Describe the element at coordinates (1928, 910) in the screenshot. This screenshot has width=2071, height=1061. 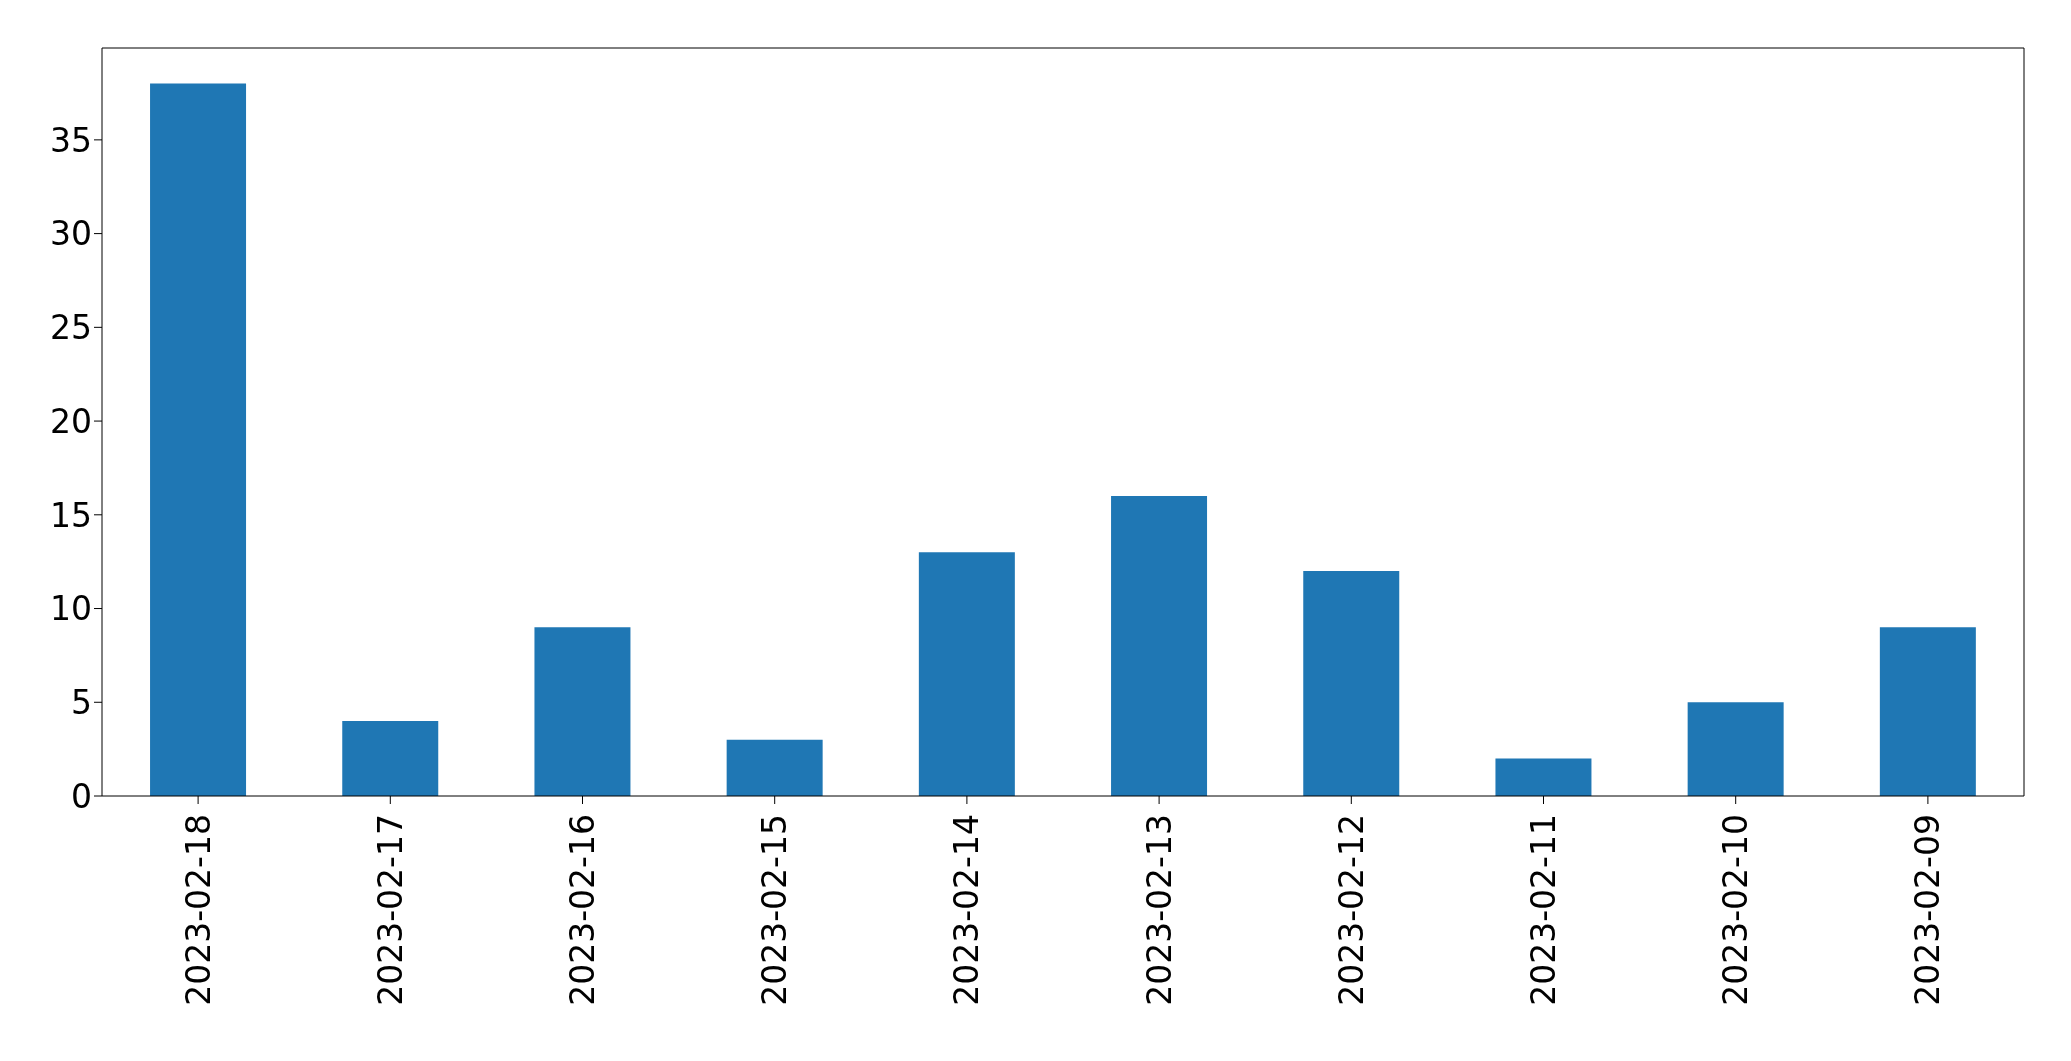
I see `x-tick-label: 2023-02-09` at that location.